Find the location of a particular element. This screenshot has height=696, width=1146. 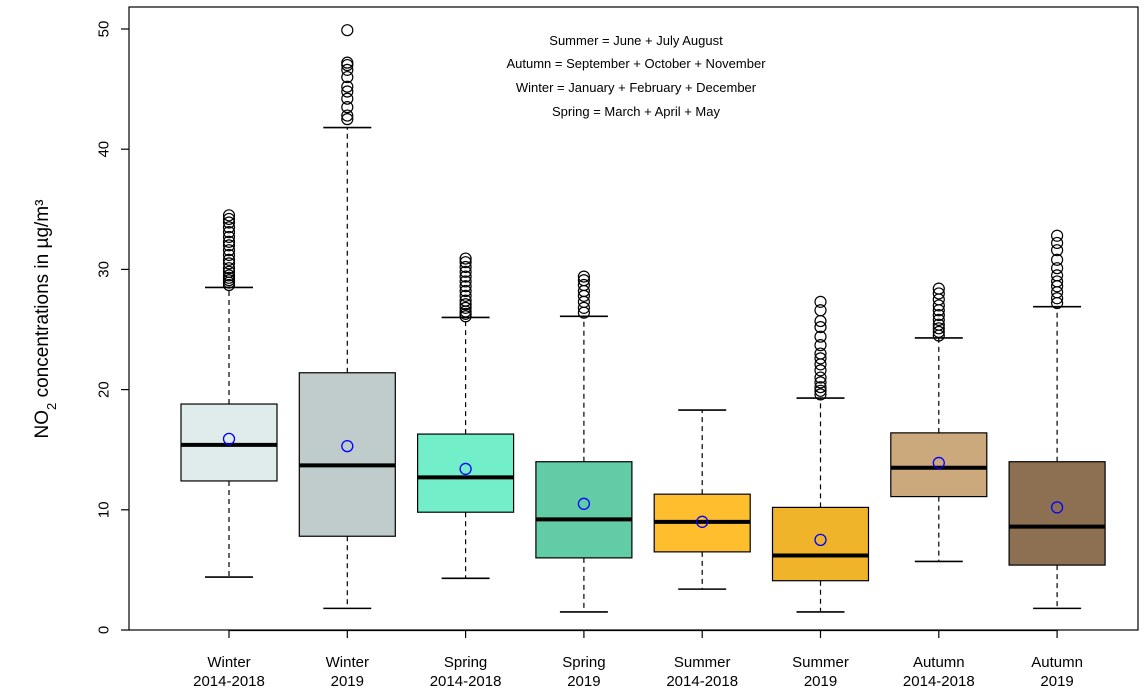

y-tick-label: 20 is located at coordinates (104, 389).